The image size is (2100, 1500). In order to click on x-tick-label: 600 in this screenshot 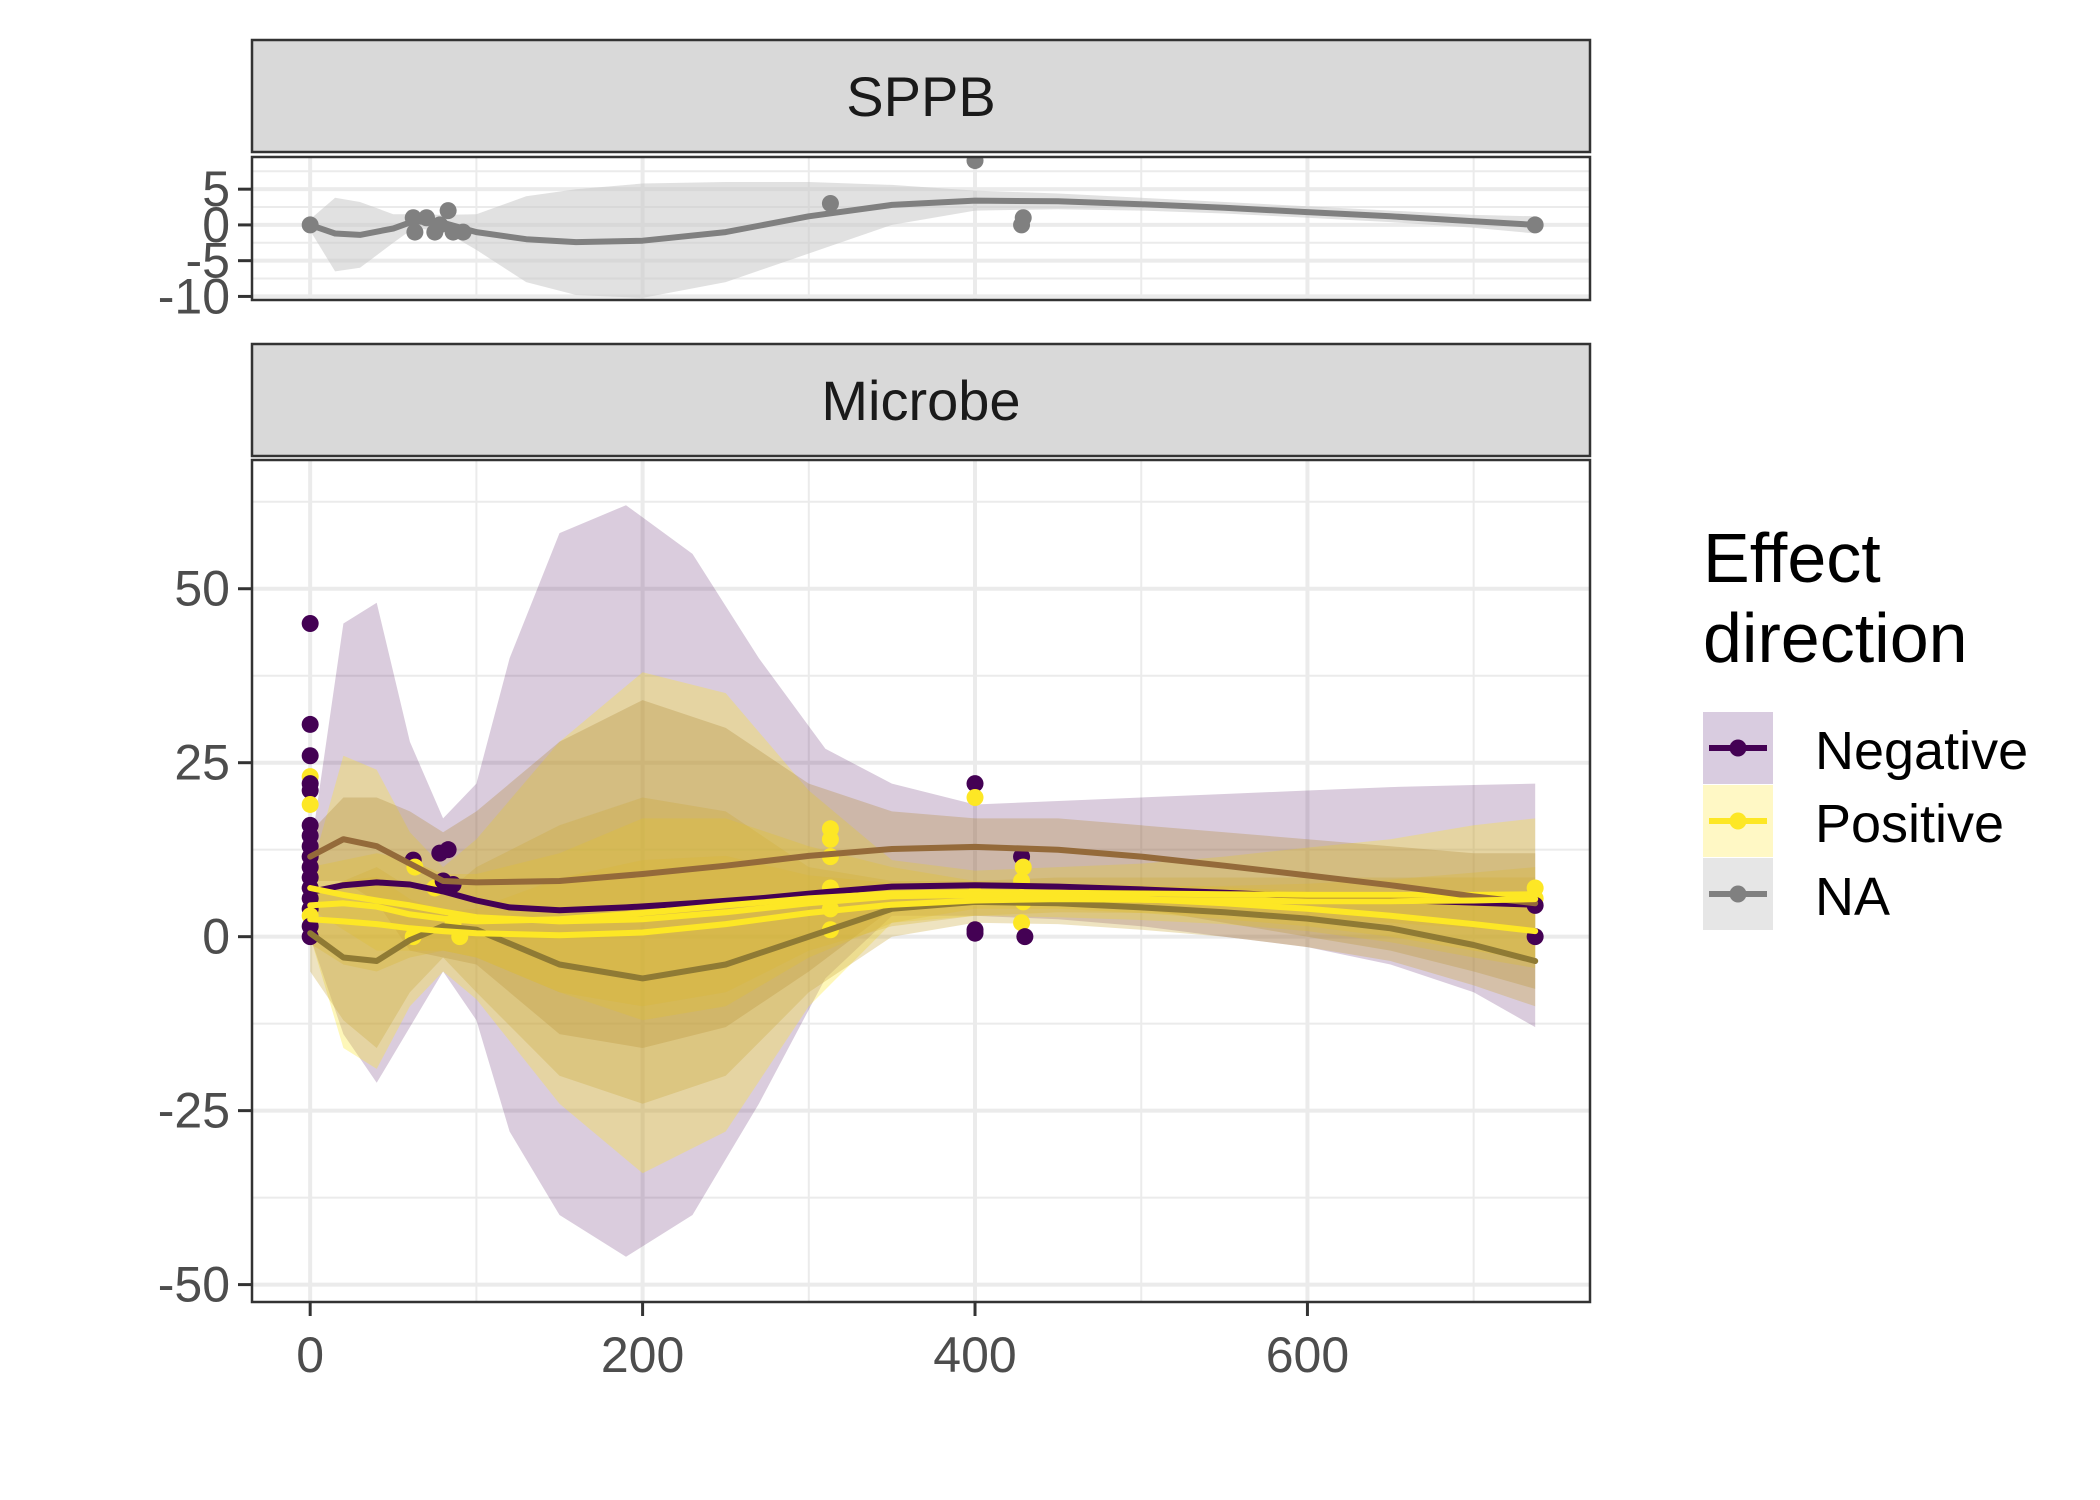, I will do `click(1307, 1355)`.